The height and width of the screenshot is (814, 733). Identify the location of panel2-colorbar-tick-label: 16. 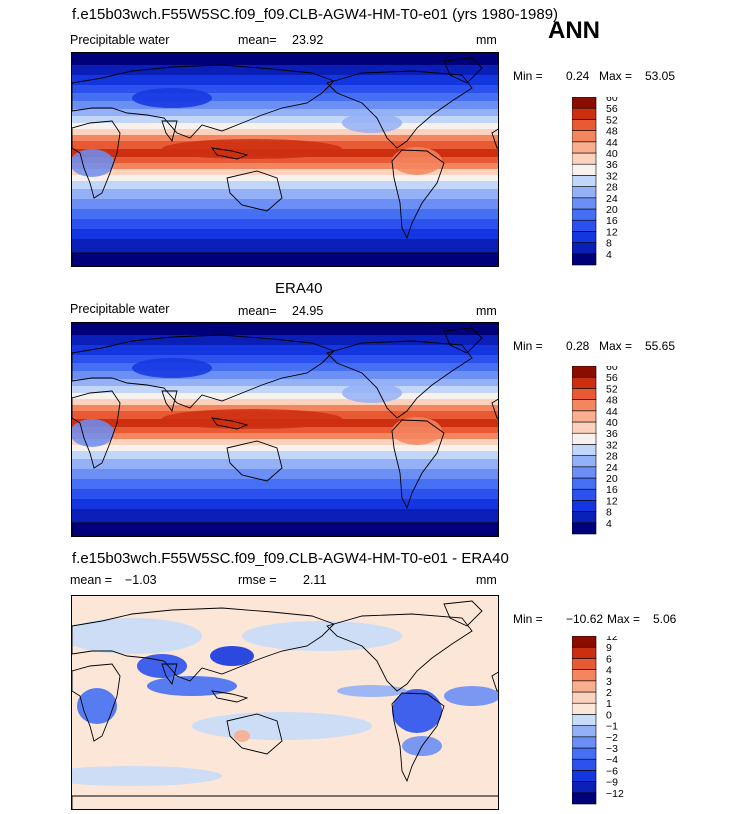
(612, 490).